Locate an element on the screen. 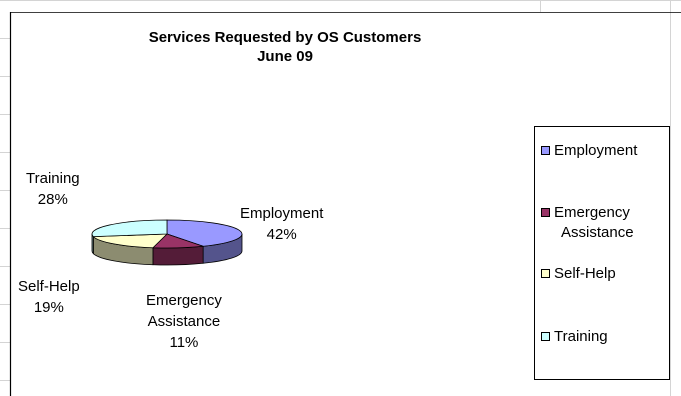 This screenshot has height=396, width=681. label-employment-name: Employment is located at coordinates (282, 213).